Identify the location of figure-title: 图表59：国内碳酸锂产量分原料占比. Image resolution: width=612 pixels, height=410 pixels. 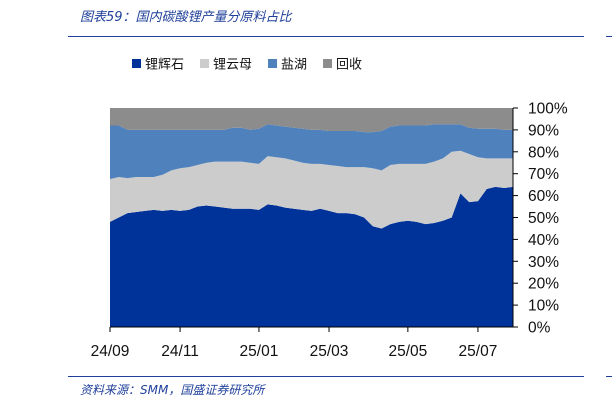
(186, 17).